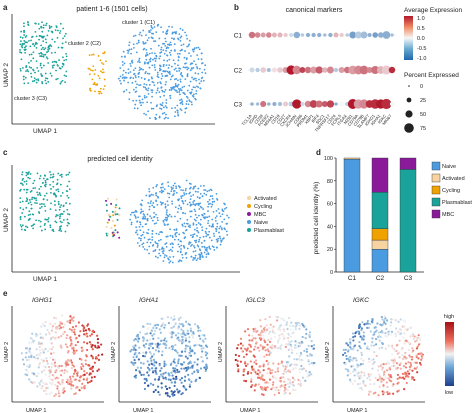 This screenshot has width=474, height=413. Describe the element at coordinates (361, 300) in the screenshot. I see `feature-gene-title: IGKC` at that location.